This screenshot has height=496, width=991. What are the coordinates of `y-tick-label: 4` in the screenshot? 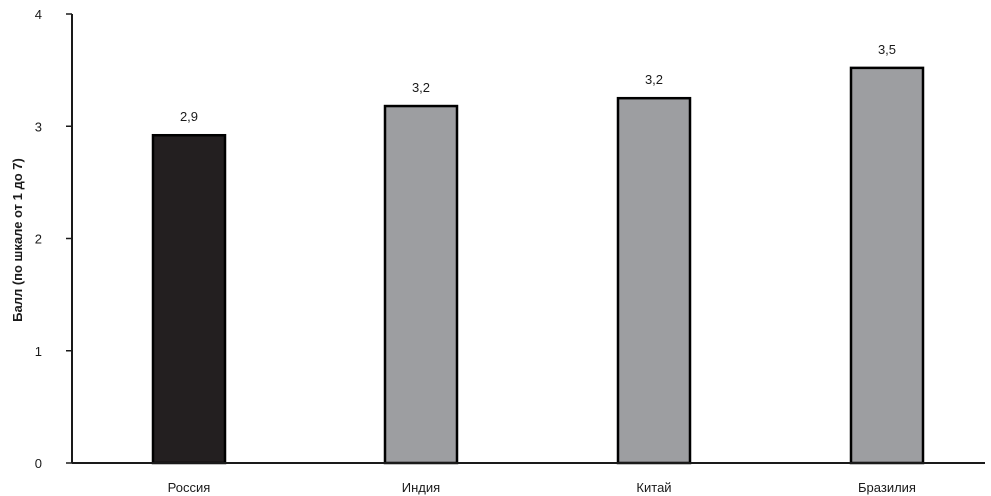 It's located at (38, 14).